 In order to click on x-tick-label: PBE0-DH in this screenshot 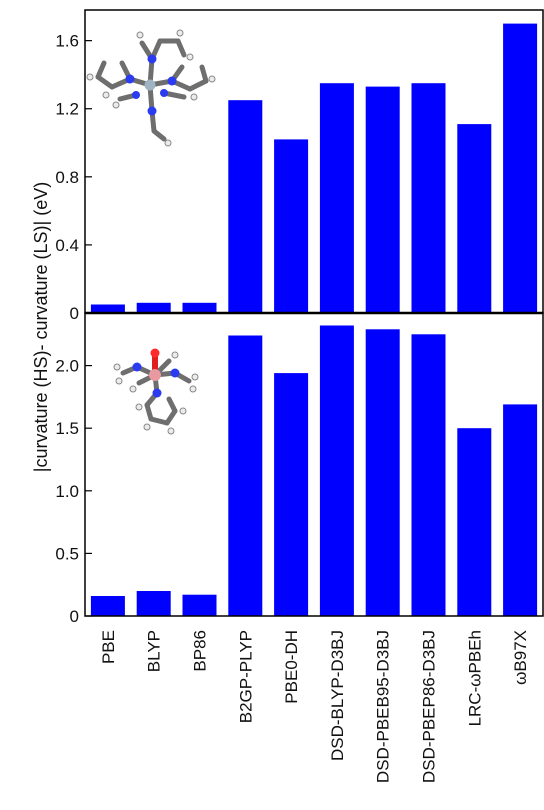, I will do `click(291, 667)`.